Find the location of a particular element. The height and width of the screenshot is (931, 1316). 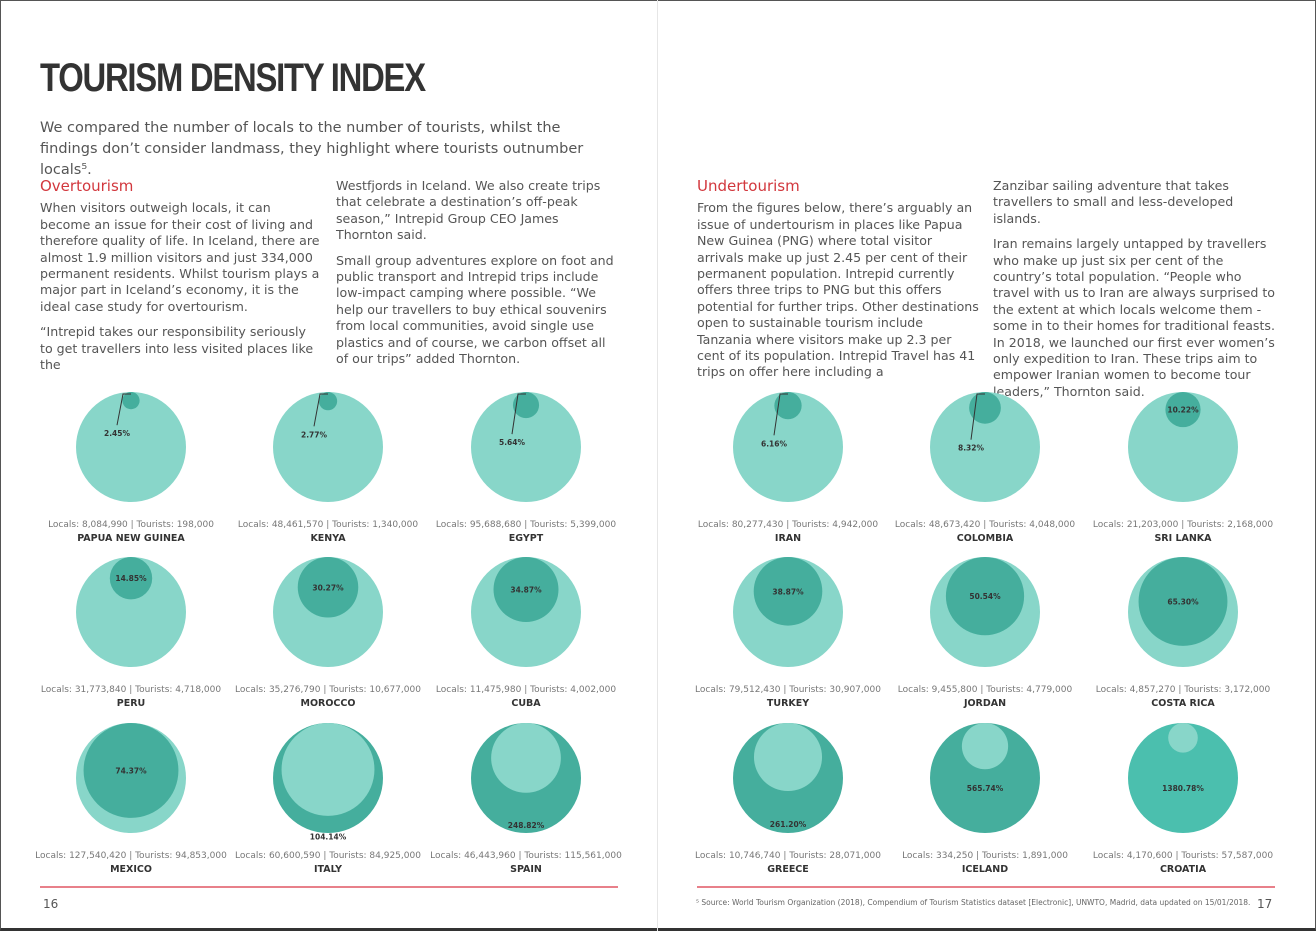

ratio-label: 565.74% is located at coordinates (985, 788).